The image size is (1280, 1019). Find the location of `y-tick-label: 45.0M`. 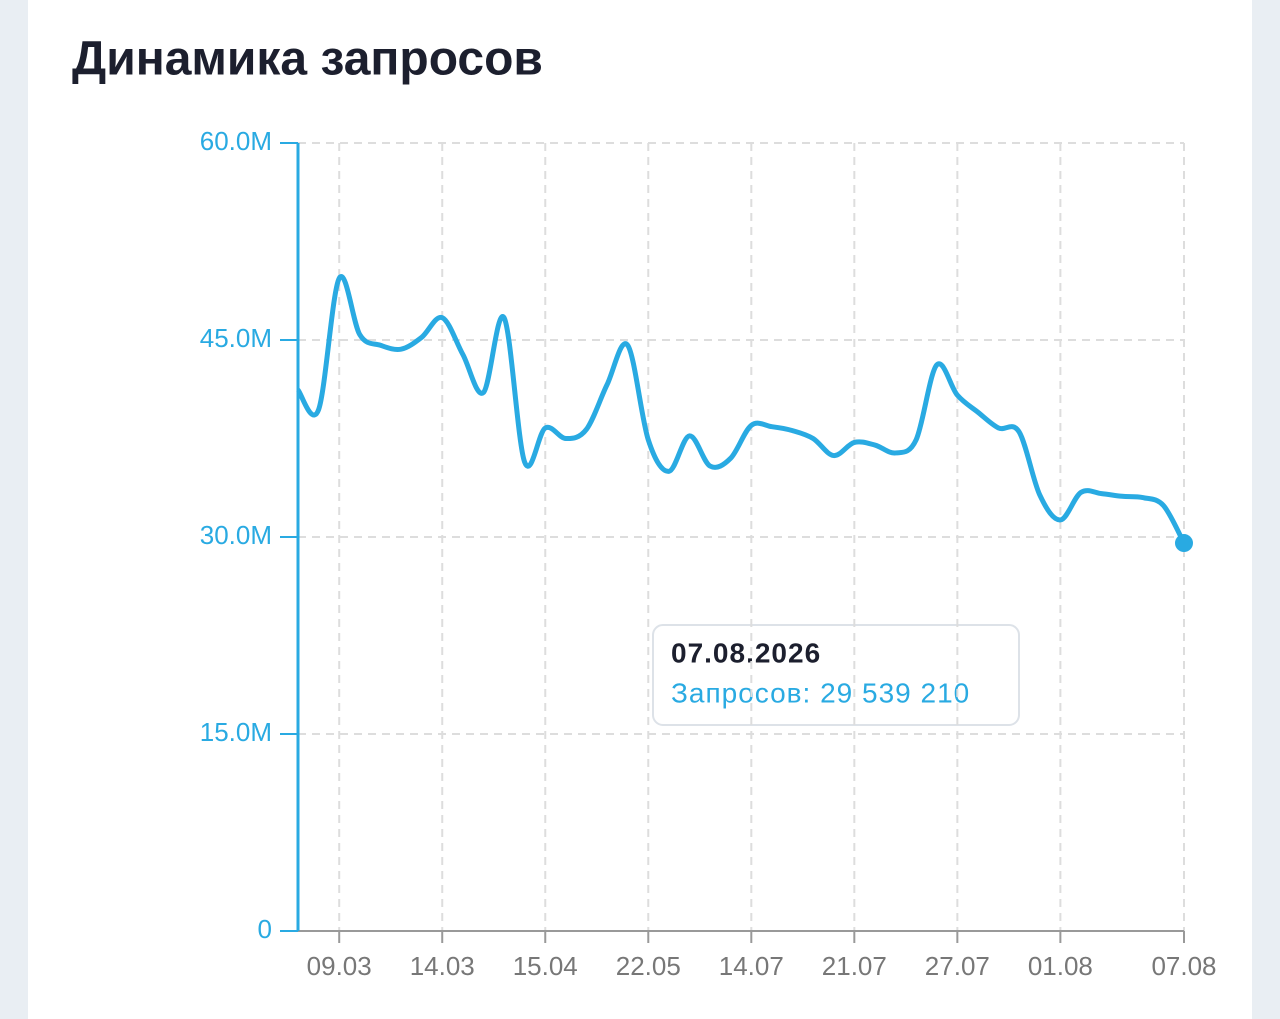

y-tick-label: 45.0M is located at coordinates (236, 338).